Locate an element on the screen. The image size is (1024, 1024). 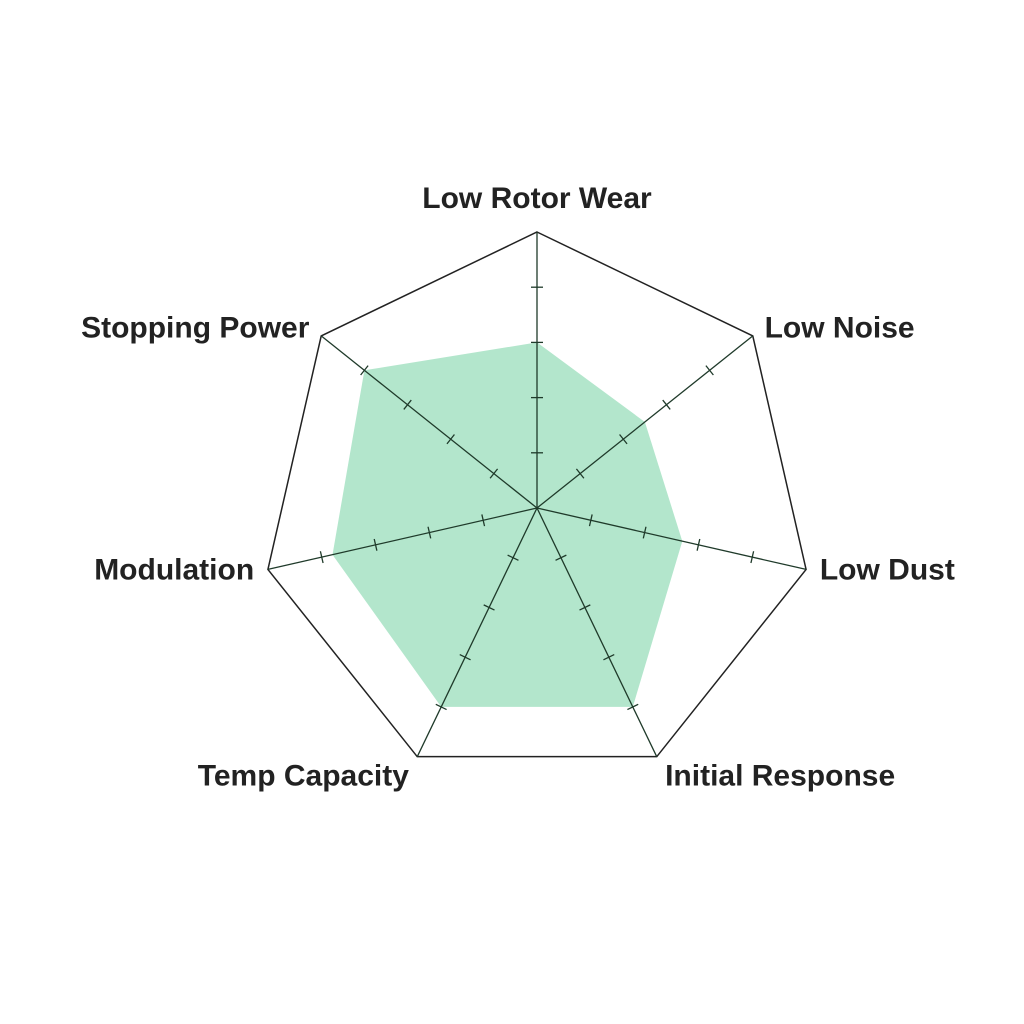
axis-label: Low Rotor Wear is located at coordinates (537, 198).